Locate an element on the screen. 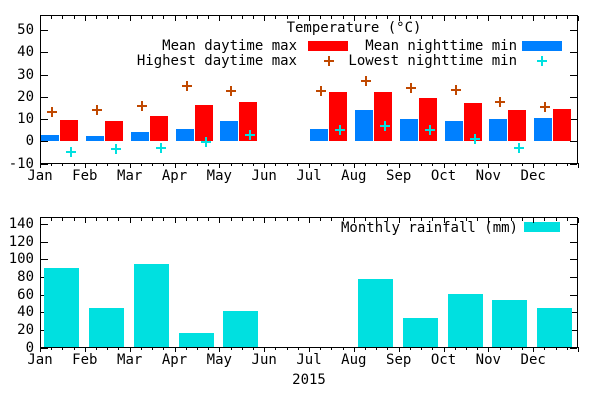 This screenshot has height=400, width=600. plus-icon-highest-daytime-max is located at coordinates (329, 61).